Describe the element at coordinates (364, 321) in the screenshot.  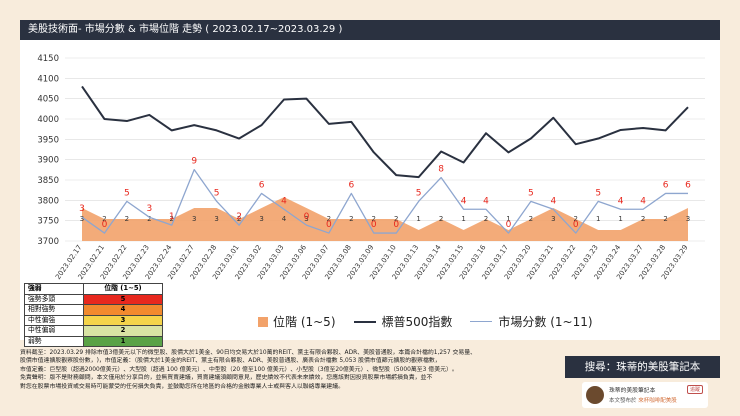
I see `legend-swatch-sp500-line` at that location.